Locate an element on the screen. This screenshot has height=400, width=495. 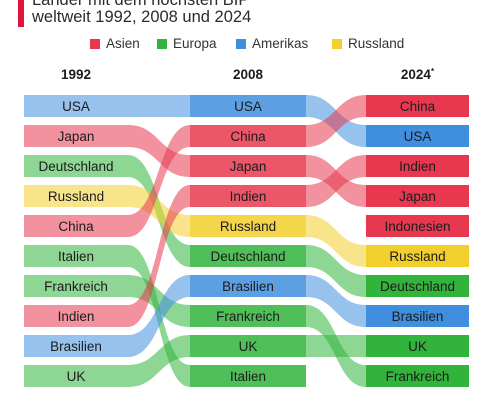
legend: Asien Europa Amerikas Russland is located at coordinates (247, 46).